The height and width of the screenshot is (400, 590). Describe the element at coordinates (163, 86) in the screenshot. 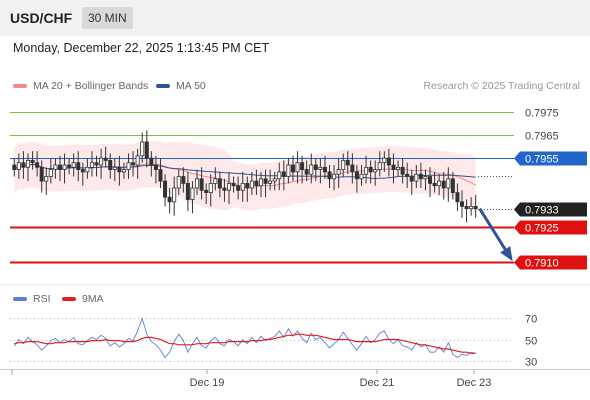

I see `ma50-swatch-icon` at that location.